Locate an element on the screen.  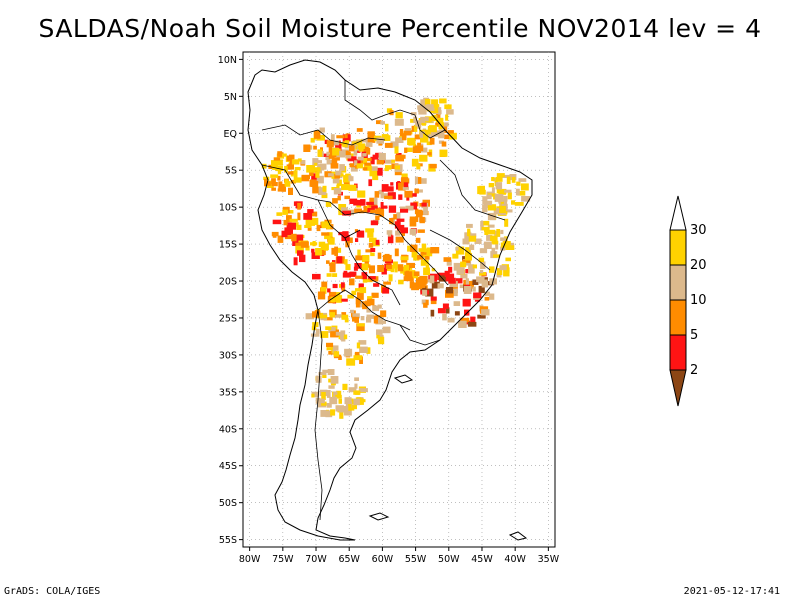
colorbar-label: 10 is located at coordinates (698, 300).